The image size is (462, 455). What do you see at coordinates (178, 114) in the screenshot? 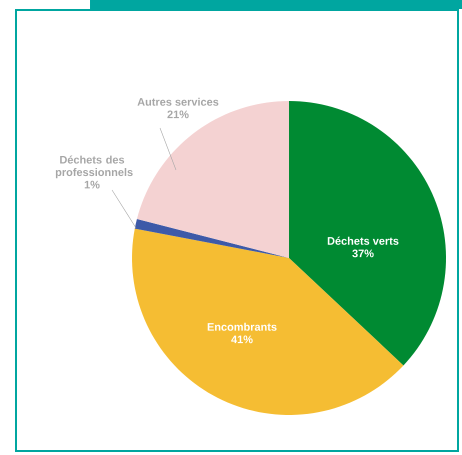
I see `data-label: 21%` at bounding box center [178, 114].